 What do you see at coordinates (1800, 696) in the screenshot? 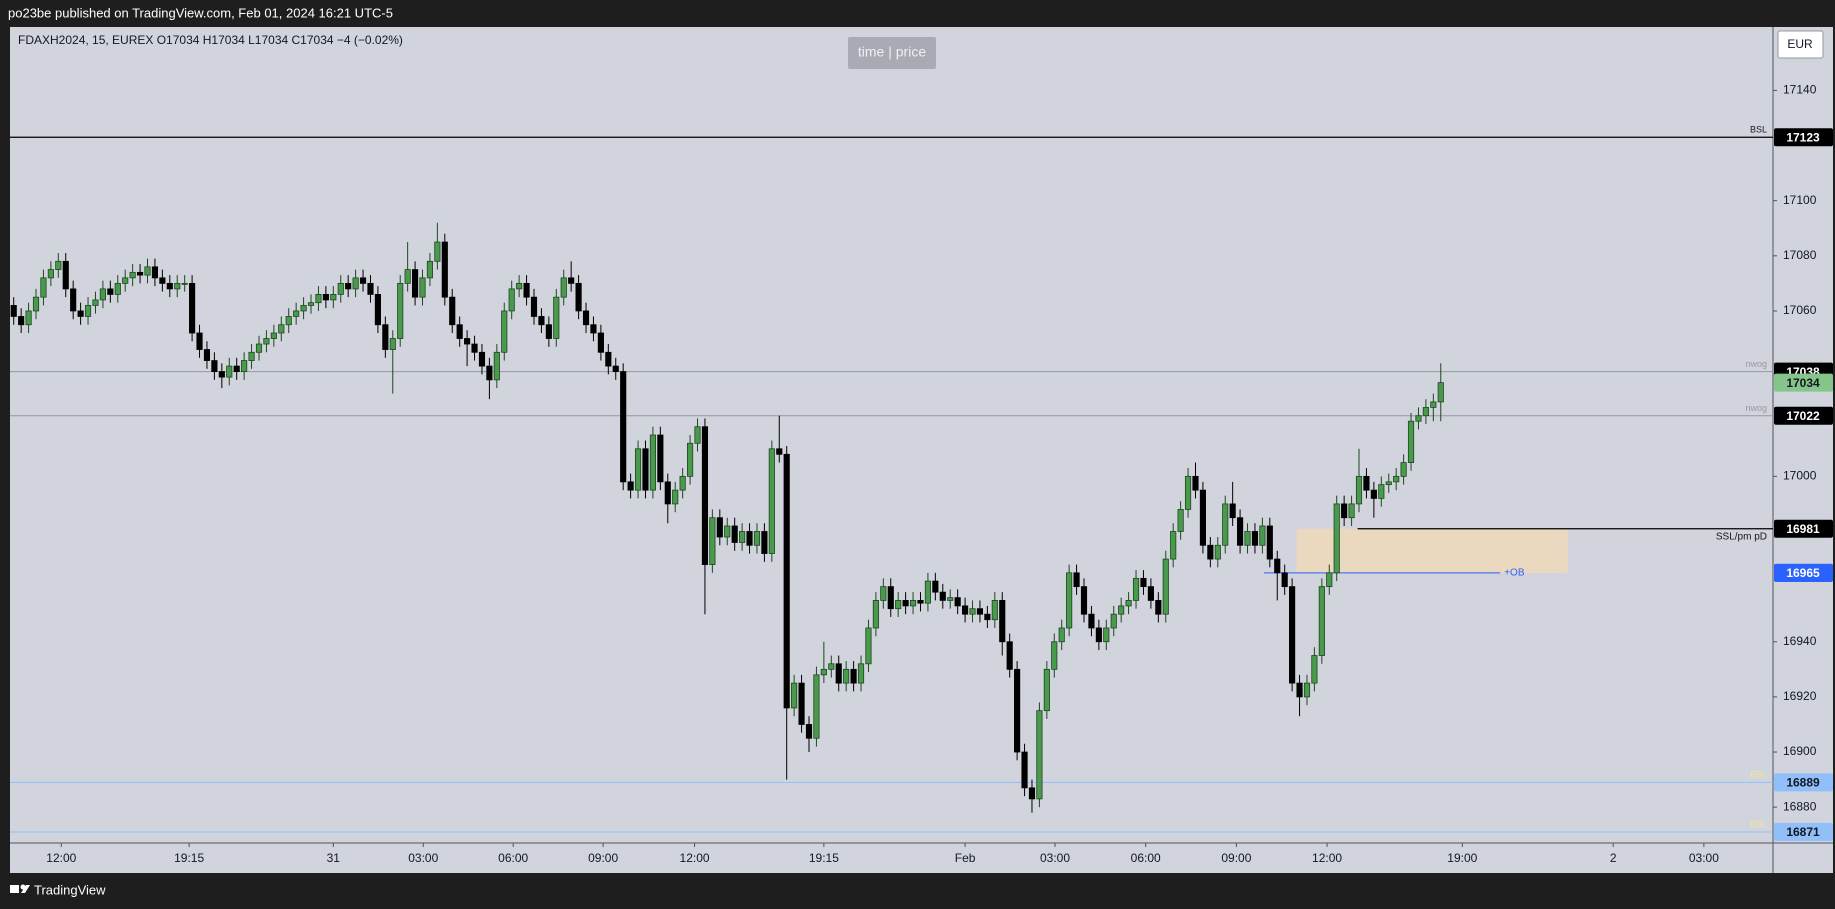
I see `y-tick-label: 16920` at bounding box center [1800, 696].